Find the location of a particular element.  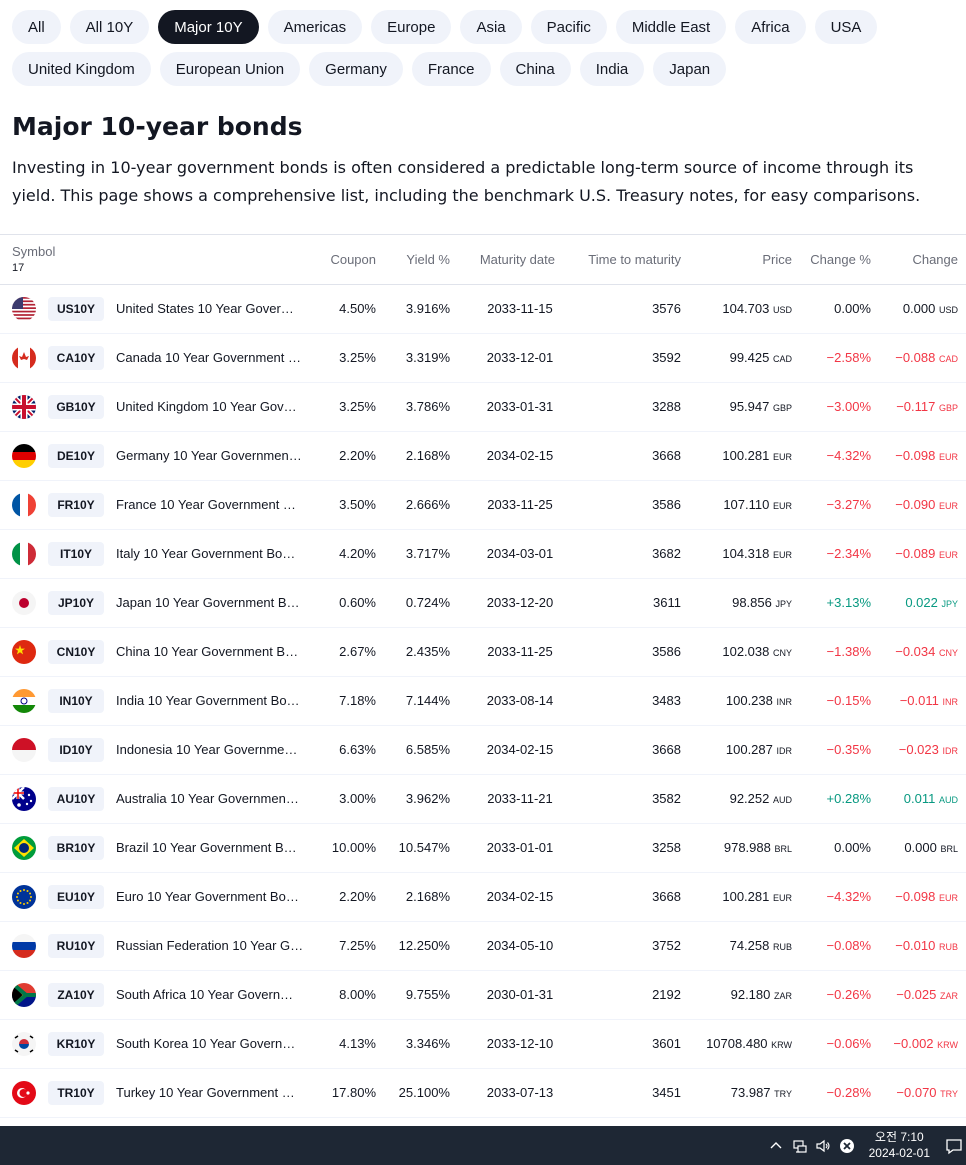

header-coupon: Coupon is located at coordinates (353, 259).